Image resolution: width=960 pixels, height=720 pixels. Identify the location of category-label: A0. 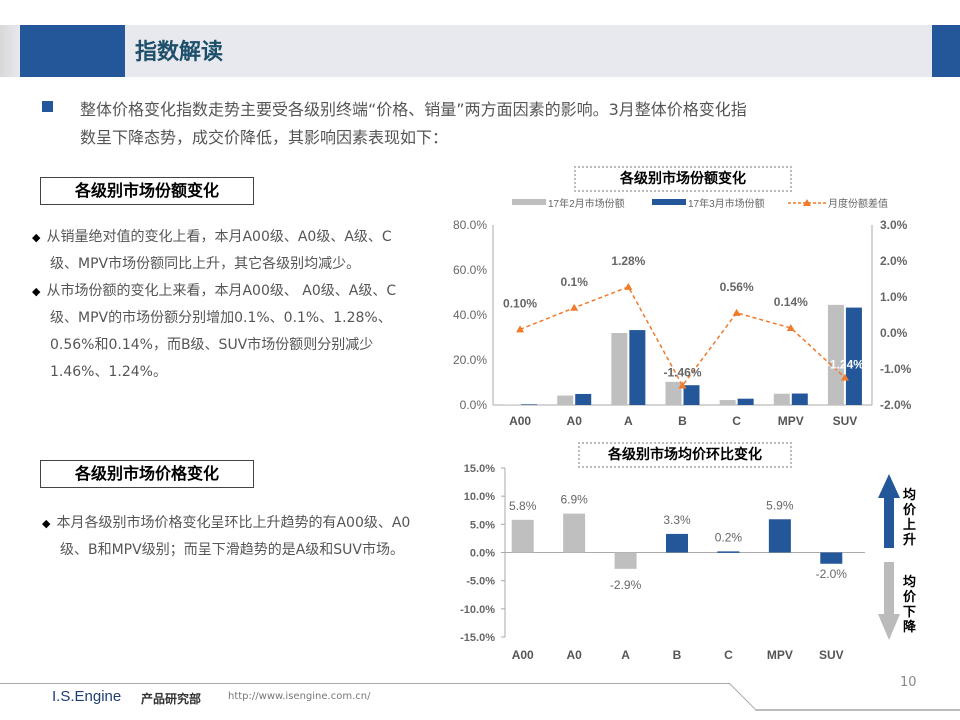
(574, 655).